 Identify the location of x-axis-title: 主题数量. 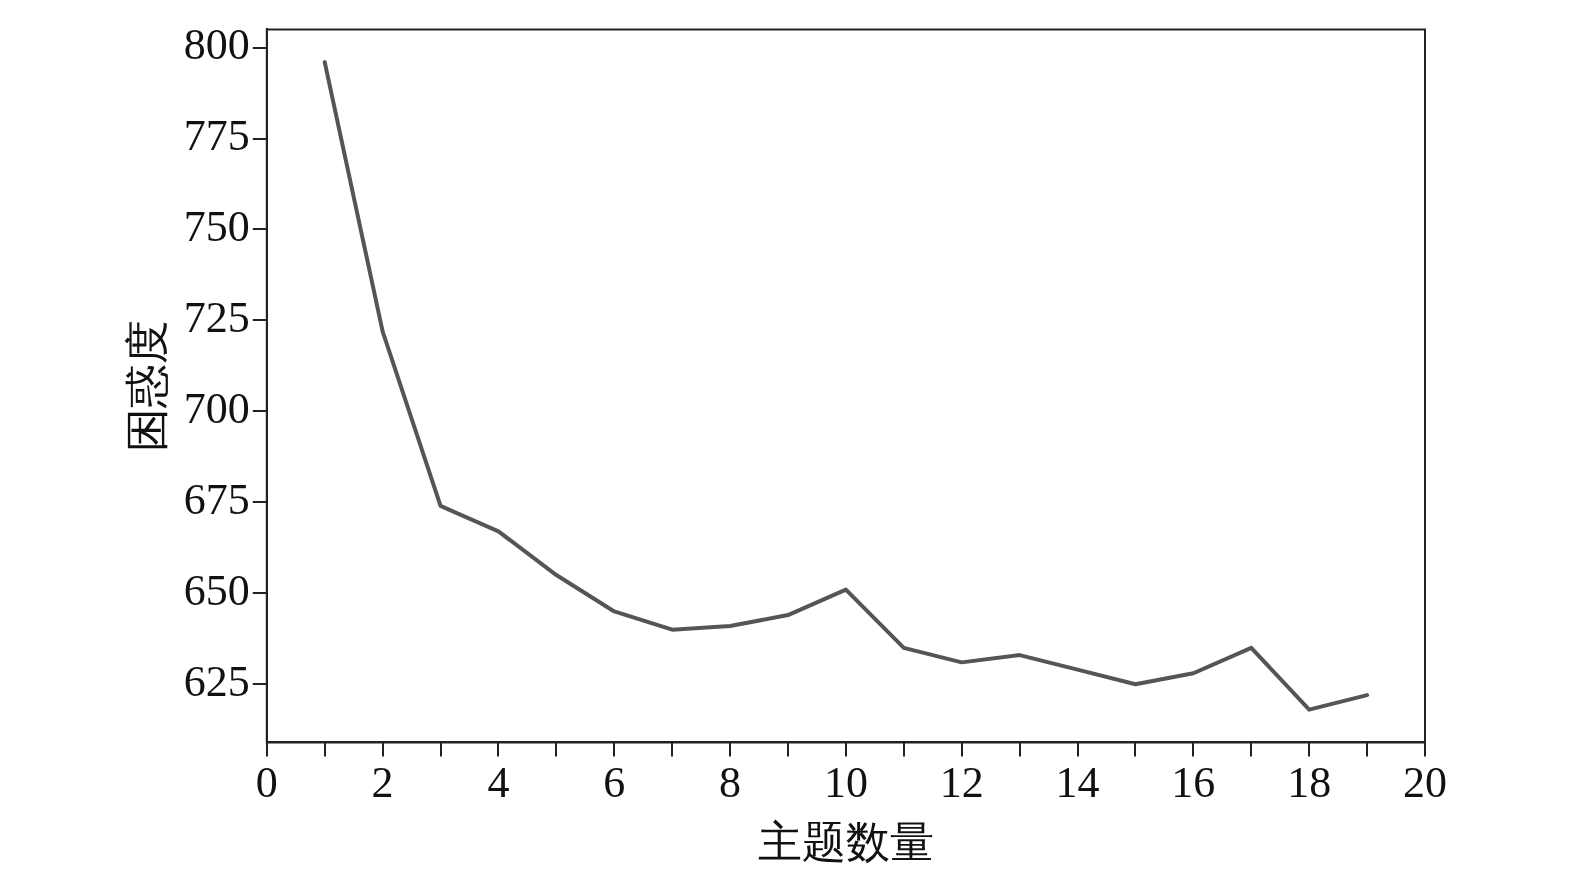
(845, 843).